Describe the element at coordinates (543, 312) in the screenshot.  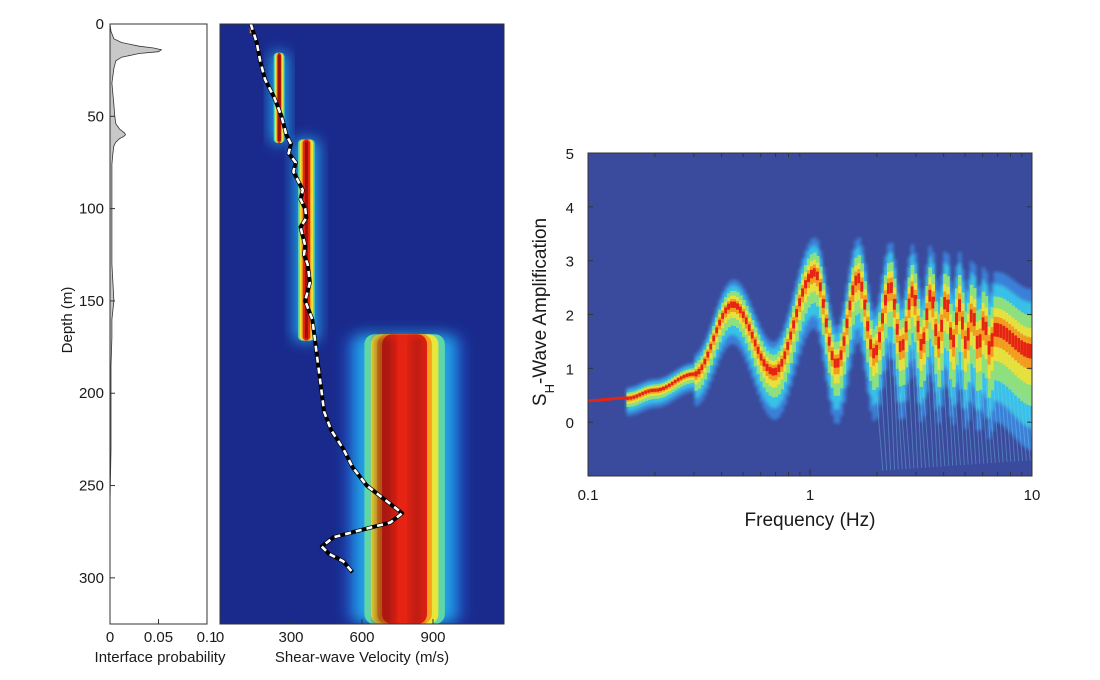
I see `sh-amplification-axis-label: SH-Wave Amplification` at that location.